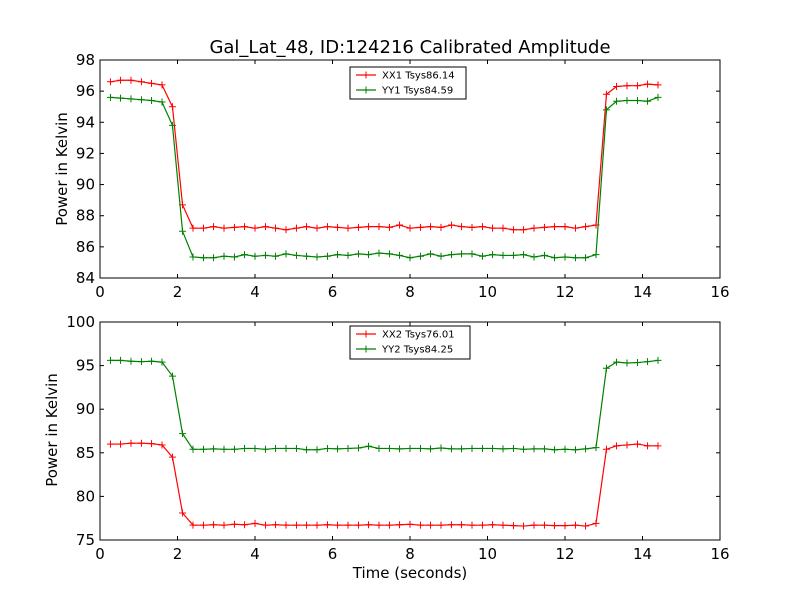 This screenshot has height=600, width=800. Describe the element at coordinates (85, 247) in the screenshot. I see `y-tick-label: 86` at that location.